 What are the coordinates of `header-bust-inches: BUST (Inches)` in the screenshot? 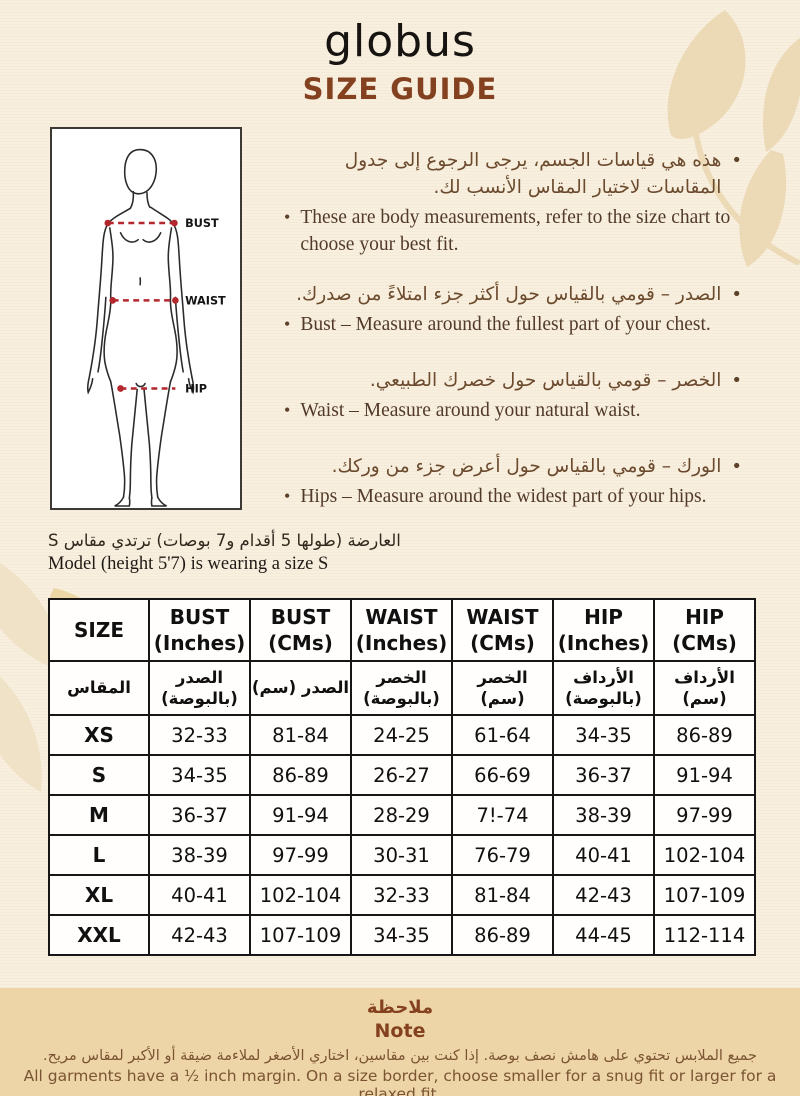 It's located at (199, 630).